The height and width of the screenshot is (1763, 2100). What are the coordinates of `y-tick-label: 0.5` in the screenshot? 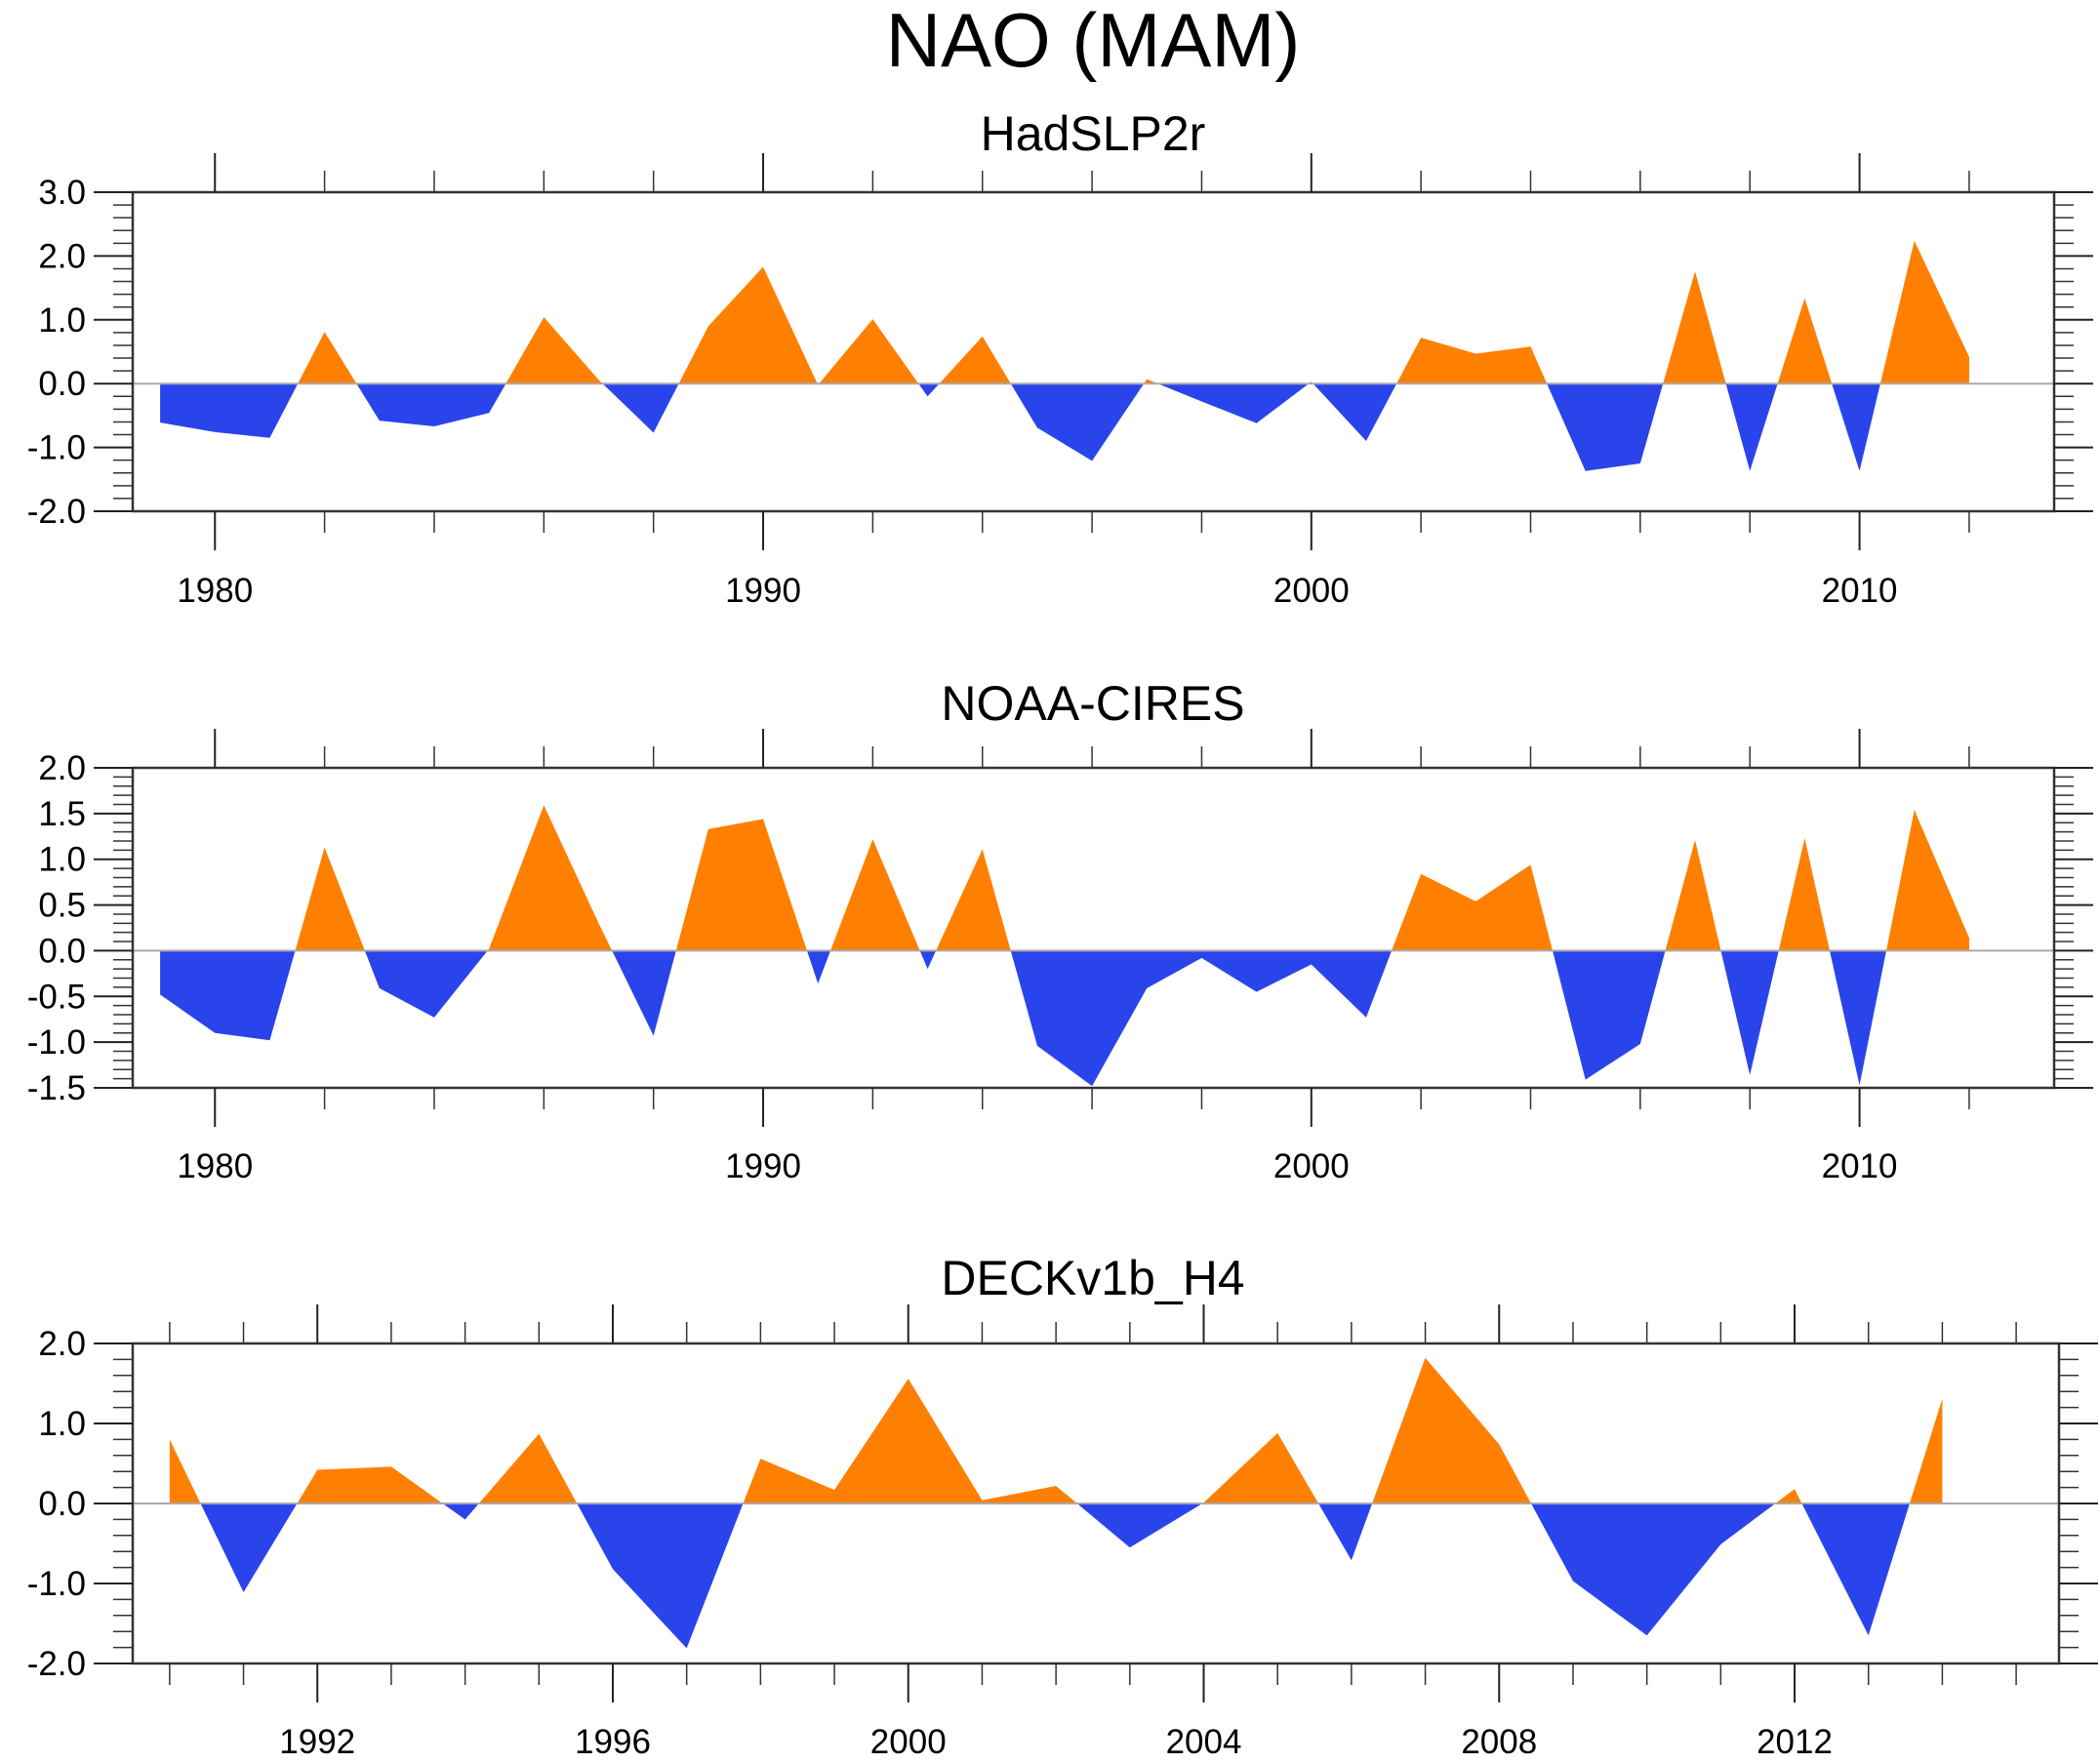 It's located at (62, 906).